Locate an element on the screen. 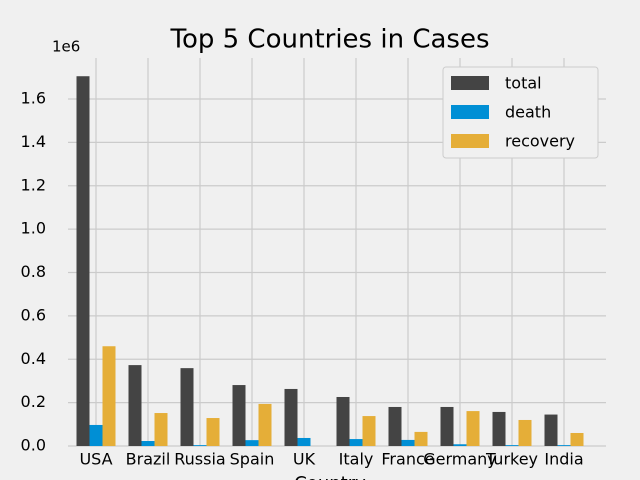 The width and height of the screenshot is (640, 480). legend-label: total is located at coordinates (523, 83).